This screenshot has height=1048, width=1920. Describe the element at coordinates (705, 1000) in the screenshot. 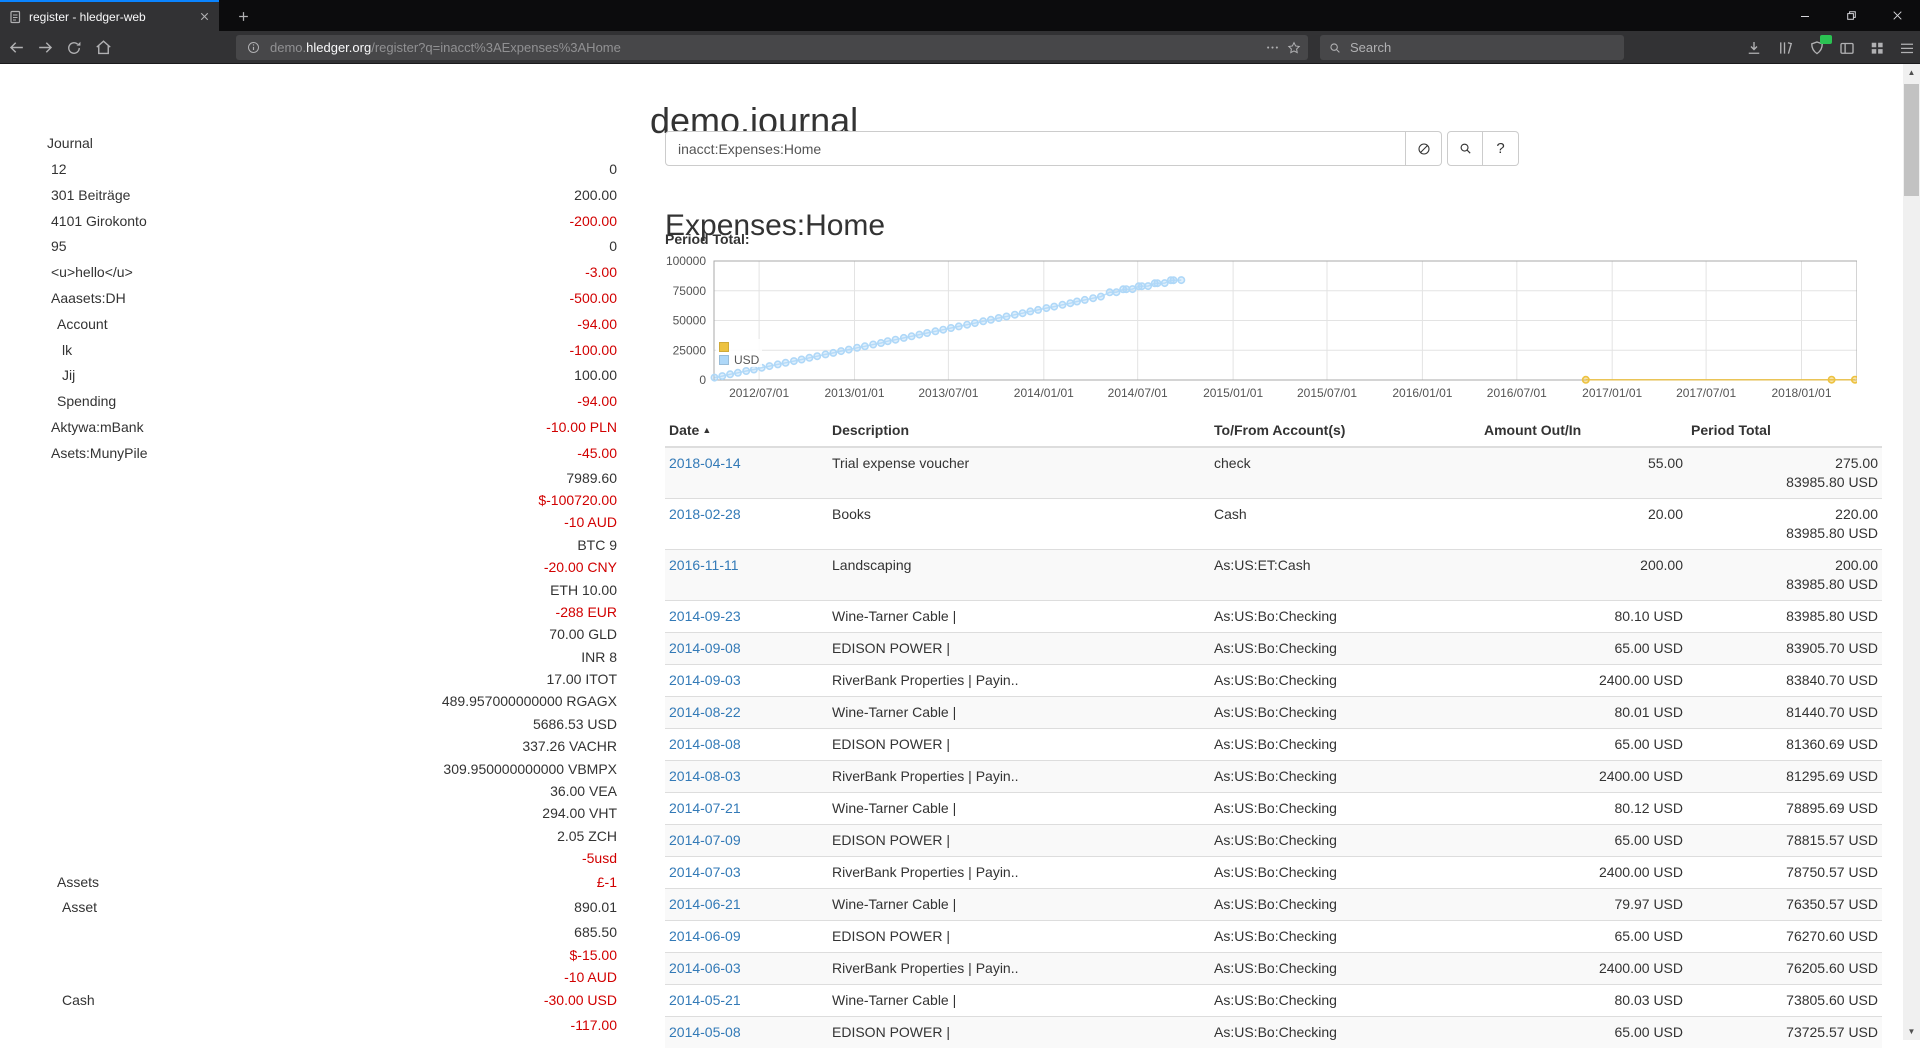

I see `register-date-link: 2014-05-21` at that location.